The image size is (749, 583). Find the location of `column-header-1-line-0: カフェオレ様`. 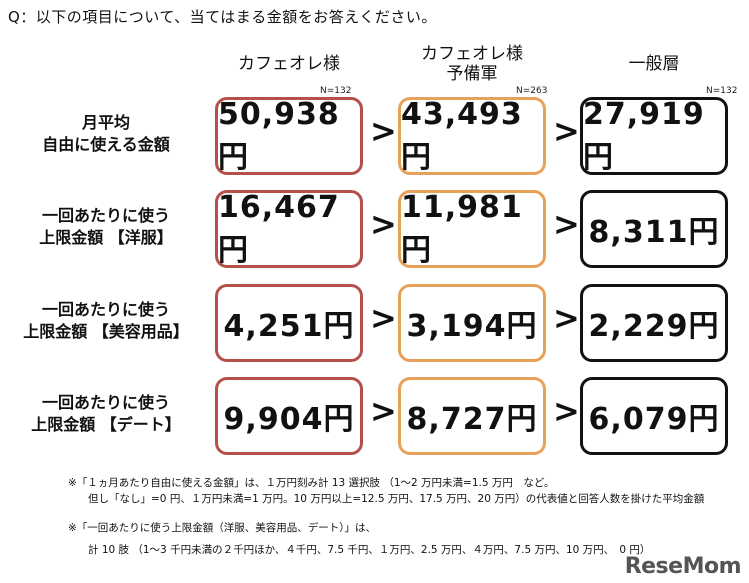

column-header-1-line-0: カフェオレ様 is located at coordinates (472, 54).